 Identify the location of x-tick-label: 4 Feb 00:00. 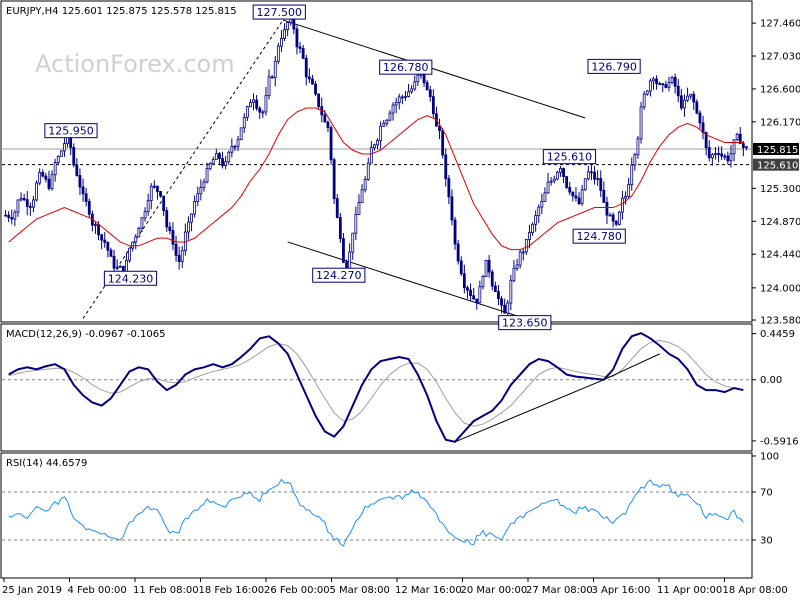
(97, 590).